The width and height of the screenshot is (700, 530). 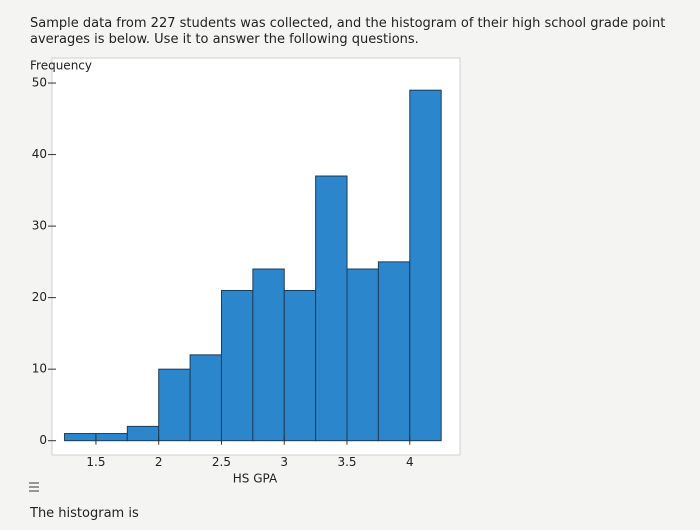 What do you see at coordinates (39, 297) in the screenshot?
I see `y-tick-label: 20` at bounding box center [39, 297].